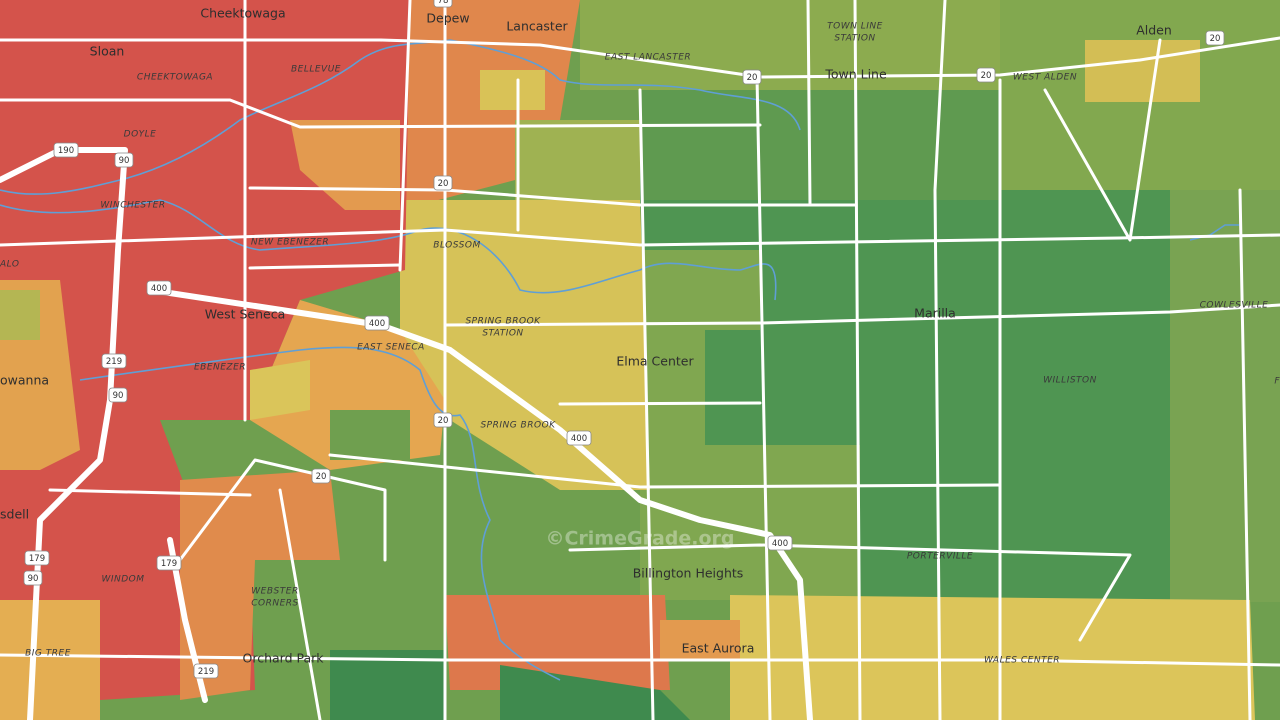 The width and height of the screenshot is (1280, 720). Describe the element at coordinates (655, 361) in the screenshot. I see `place-label: Elma Center` at that location.